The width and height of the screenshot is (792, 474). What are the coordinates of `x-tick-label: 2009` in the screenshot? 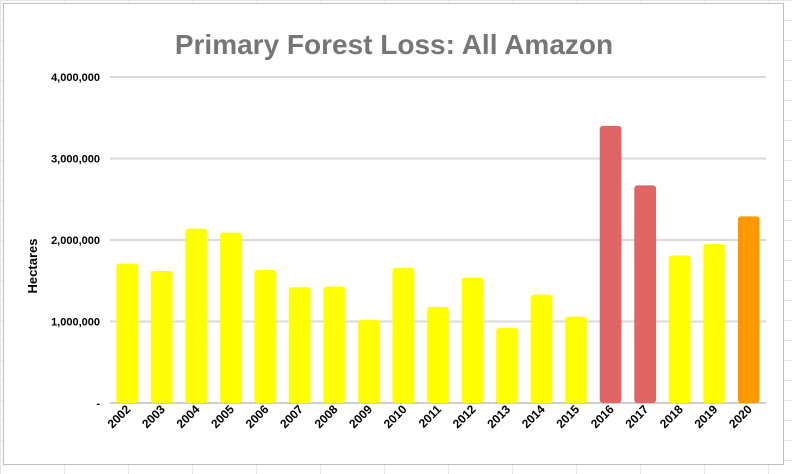 It's located at (360, 416).